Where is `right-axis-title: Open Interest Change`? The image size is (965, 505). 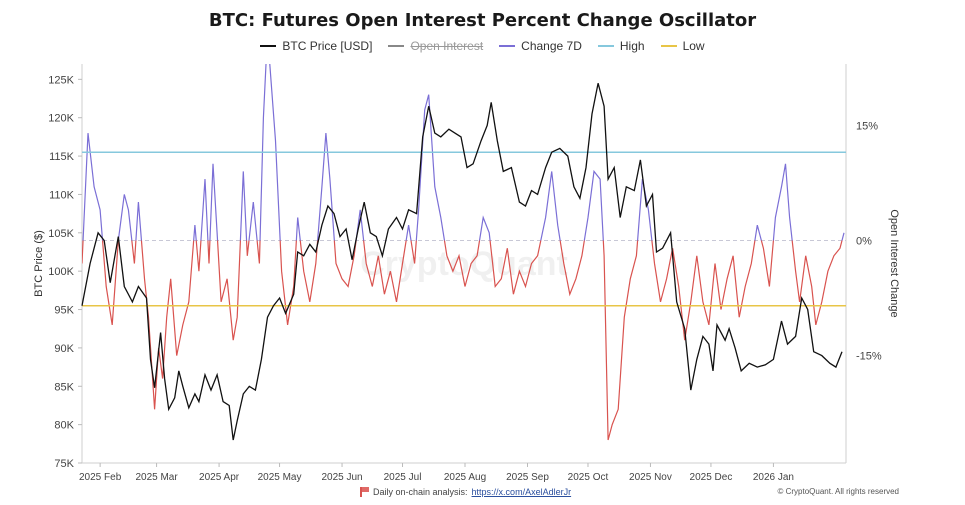
right-axis-title: Open Interest Change is located at coordinates (894, 263).